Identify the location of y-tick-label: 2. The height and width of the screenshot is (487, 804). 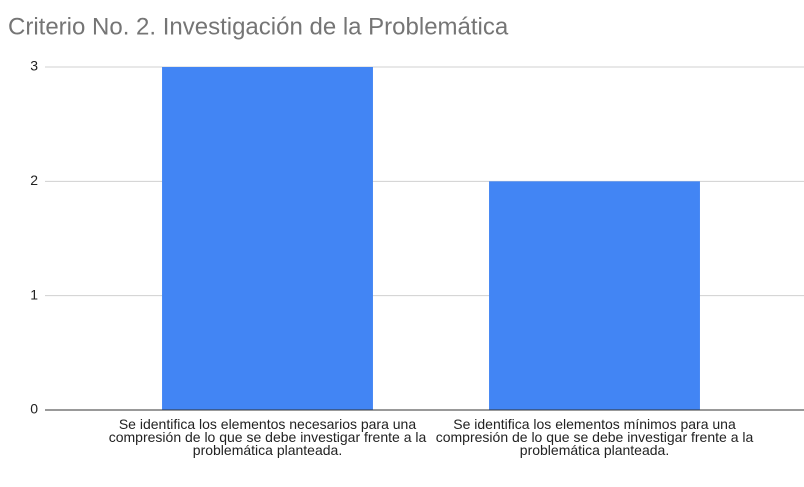
(34, 180).